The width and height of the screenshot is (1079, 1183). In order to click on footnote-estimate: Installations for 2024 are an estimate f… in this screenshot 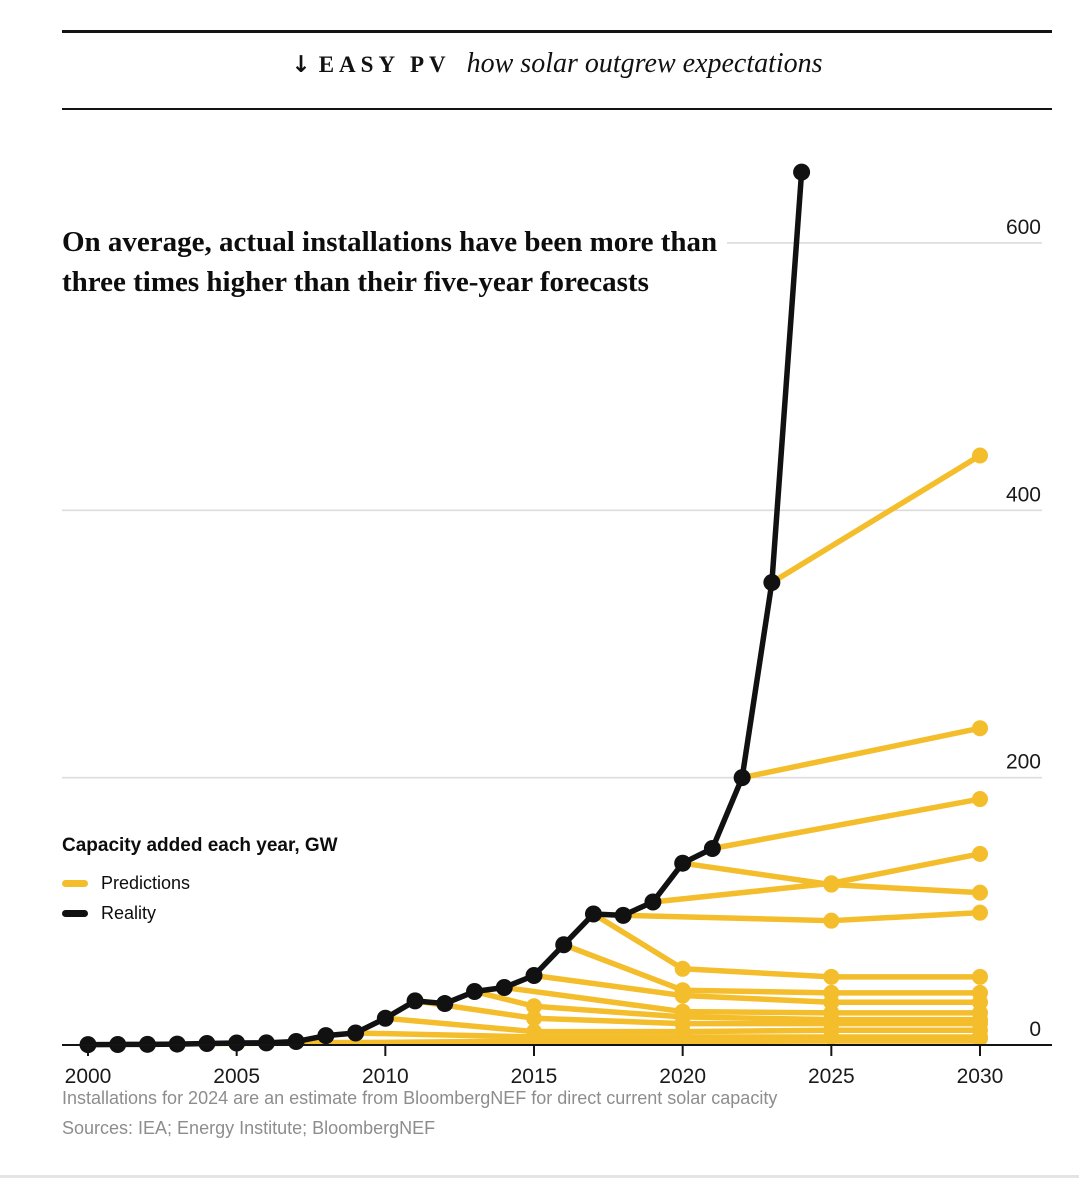, I will do `click(420, 1098)`.